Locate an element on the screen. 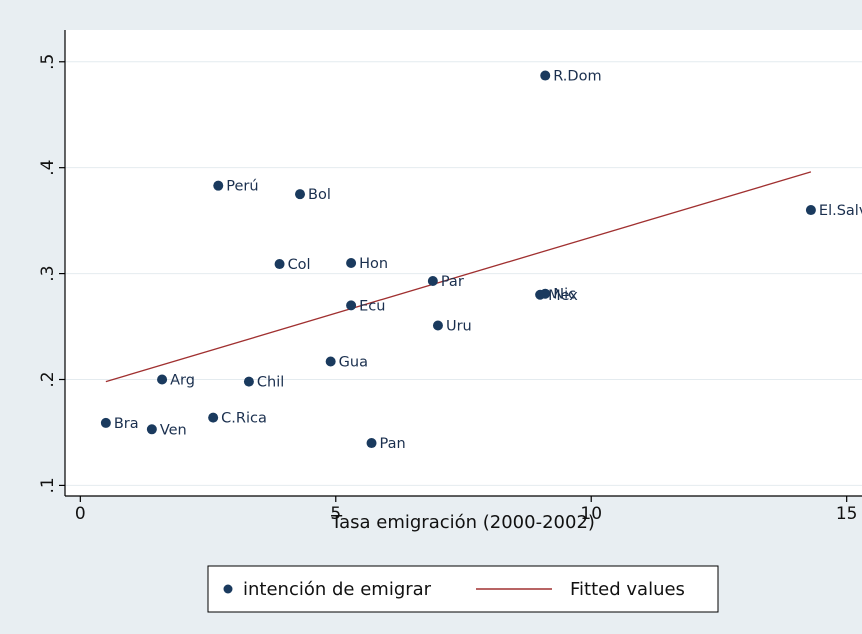 The width and height of the screenshot is (862, 634). y-ticks: .1 .2 .3 .4 .5 is located at coordinates (51, 274).